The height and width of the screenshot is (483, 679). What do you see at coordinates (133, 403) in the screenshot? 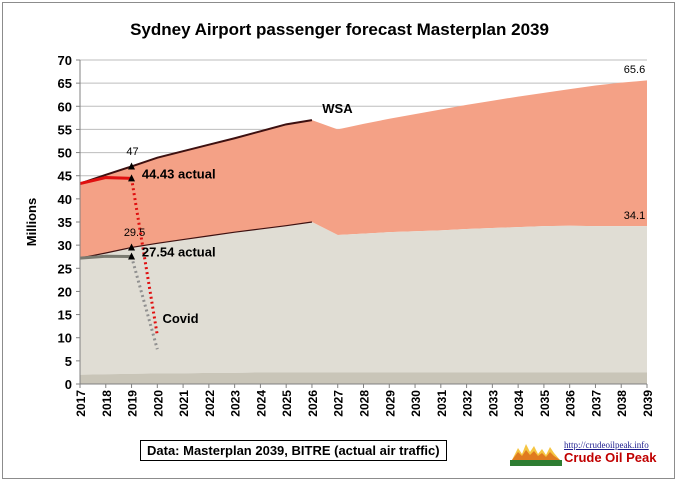
I see `x-tick-label-2019: 2019` at bounding box center [133, 403].